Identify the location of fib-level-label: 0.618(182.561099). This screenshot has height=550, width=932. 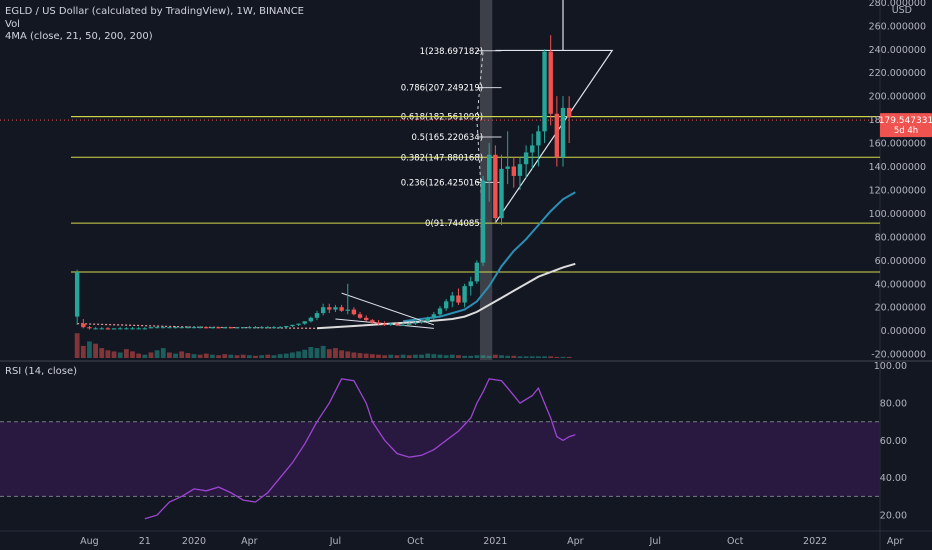
(442, 118).